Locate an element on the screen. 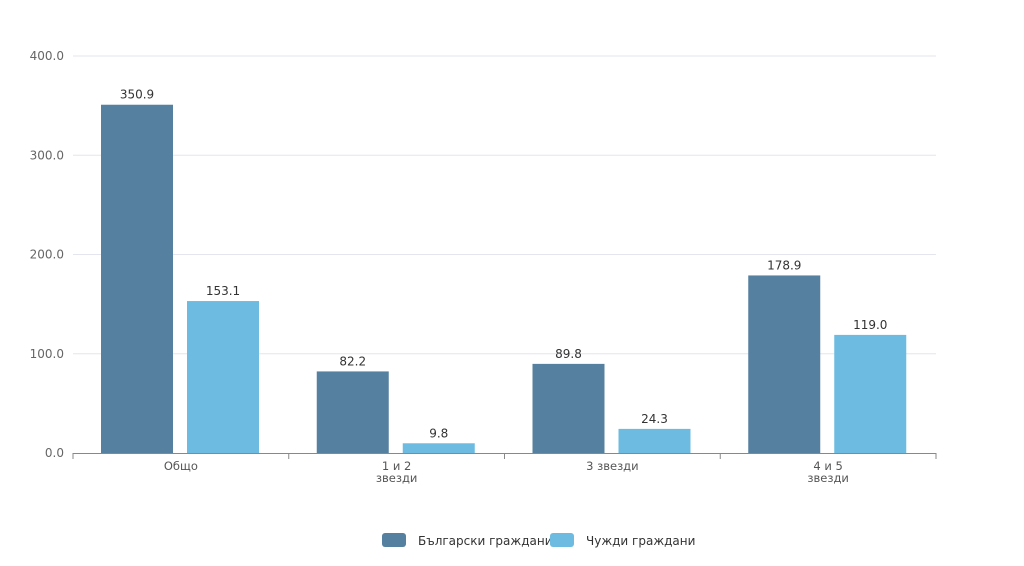 The height and width of the screenshot is (566, 1024). y-tick-label: 400.0 is located at coordinates (47, 56).